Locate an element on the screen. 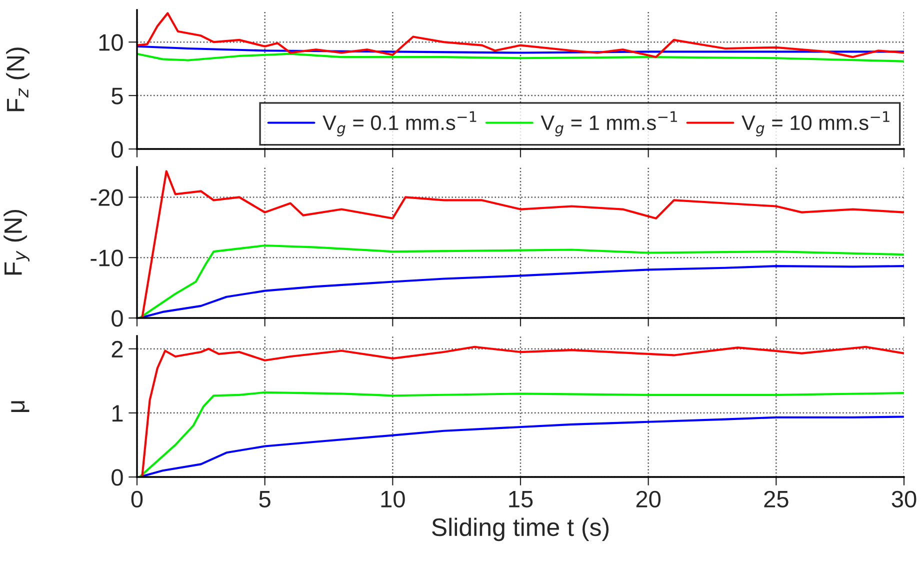 Image resolution: width=924 pixels, height=579 pixels. x-tick-label: 30 is located at coordinates (904, 499).